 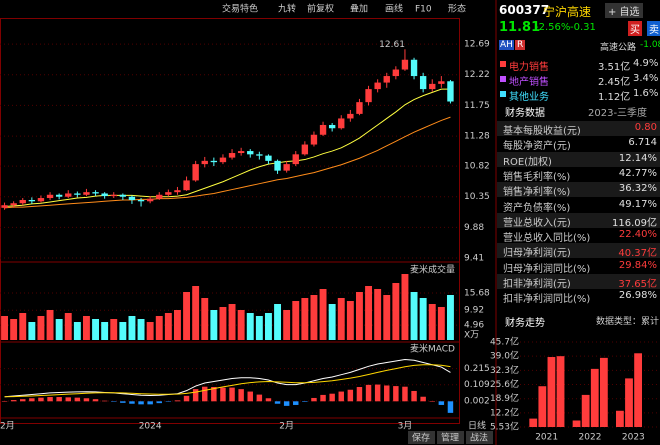 I want to click on toolbar-button: F10, so click(x=423, y=10).